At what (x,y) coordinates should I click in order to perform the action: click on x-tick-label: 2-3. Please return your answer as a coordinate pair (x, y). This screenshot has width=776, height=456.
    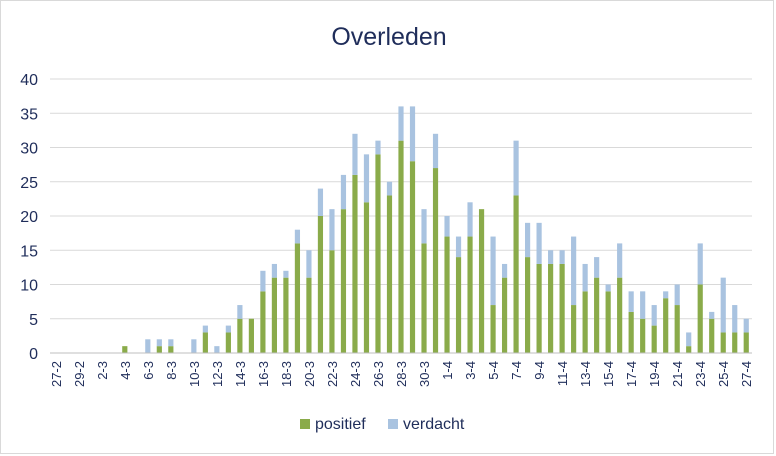
    Looking at the image, I should click on (102, 370).